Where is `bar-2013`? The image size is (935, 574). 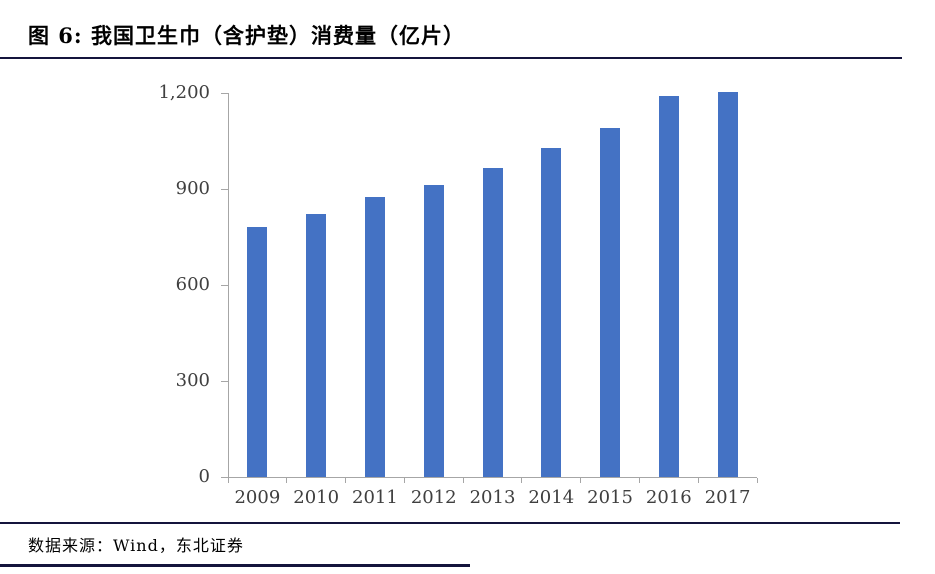
bar-2013 is located at coordinates (492, 322).